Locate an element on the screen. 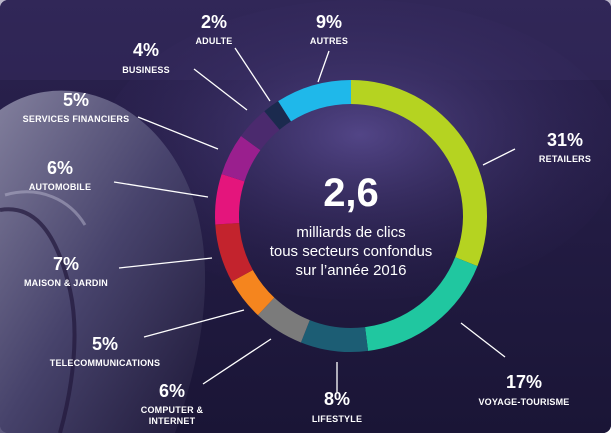  percent-label-telecommunications: 5% is located at coordinates (105, 344).